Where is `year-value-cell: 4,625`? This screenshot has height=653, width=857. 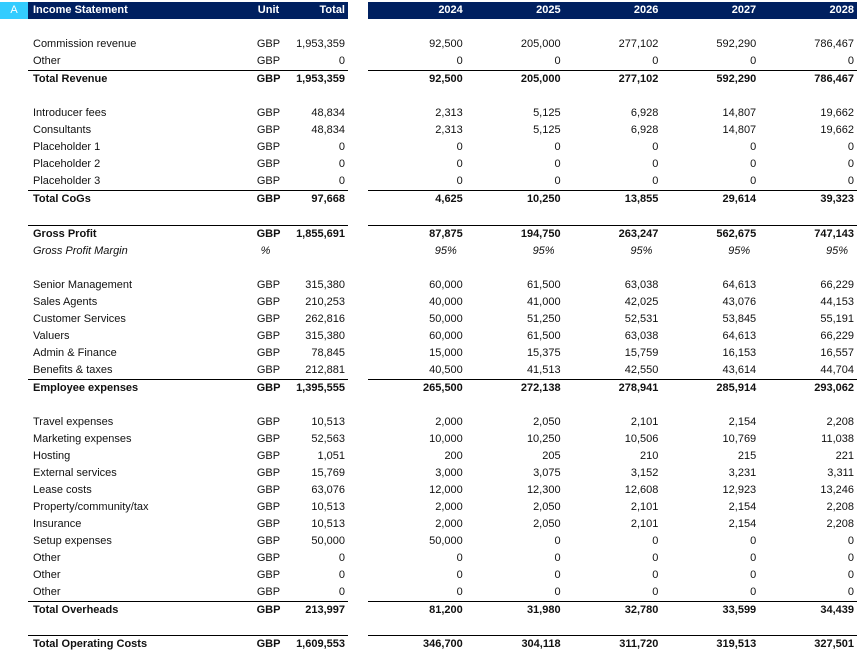
year-value-cell: 4,625 is located at coordinates (417, 200).